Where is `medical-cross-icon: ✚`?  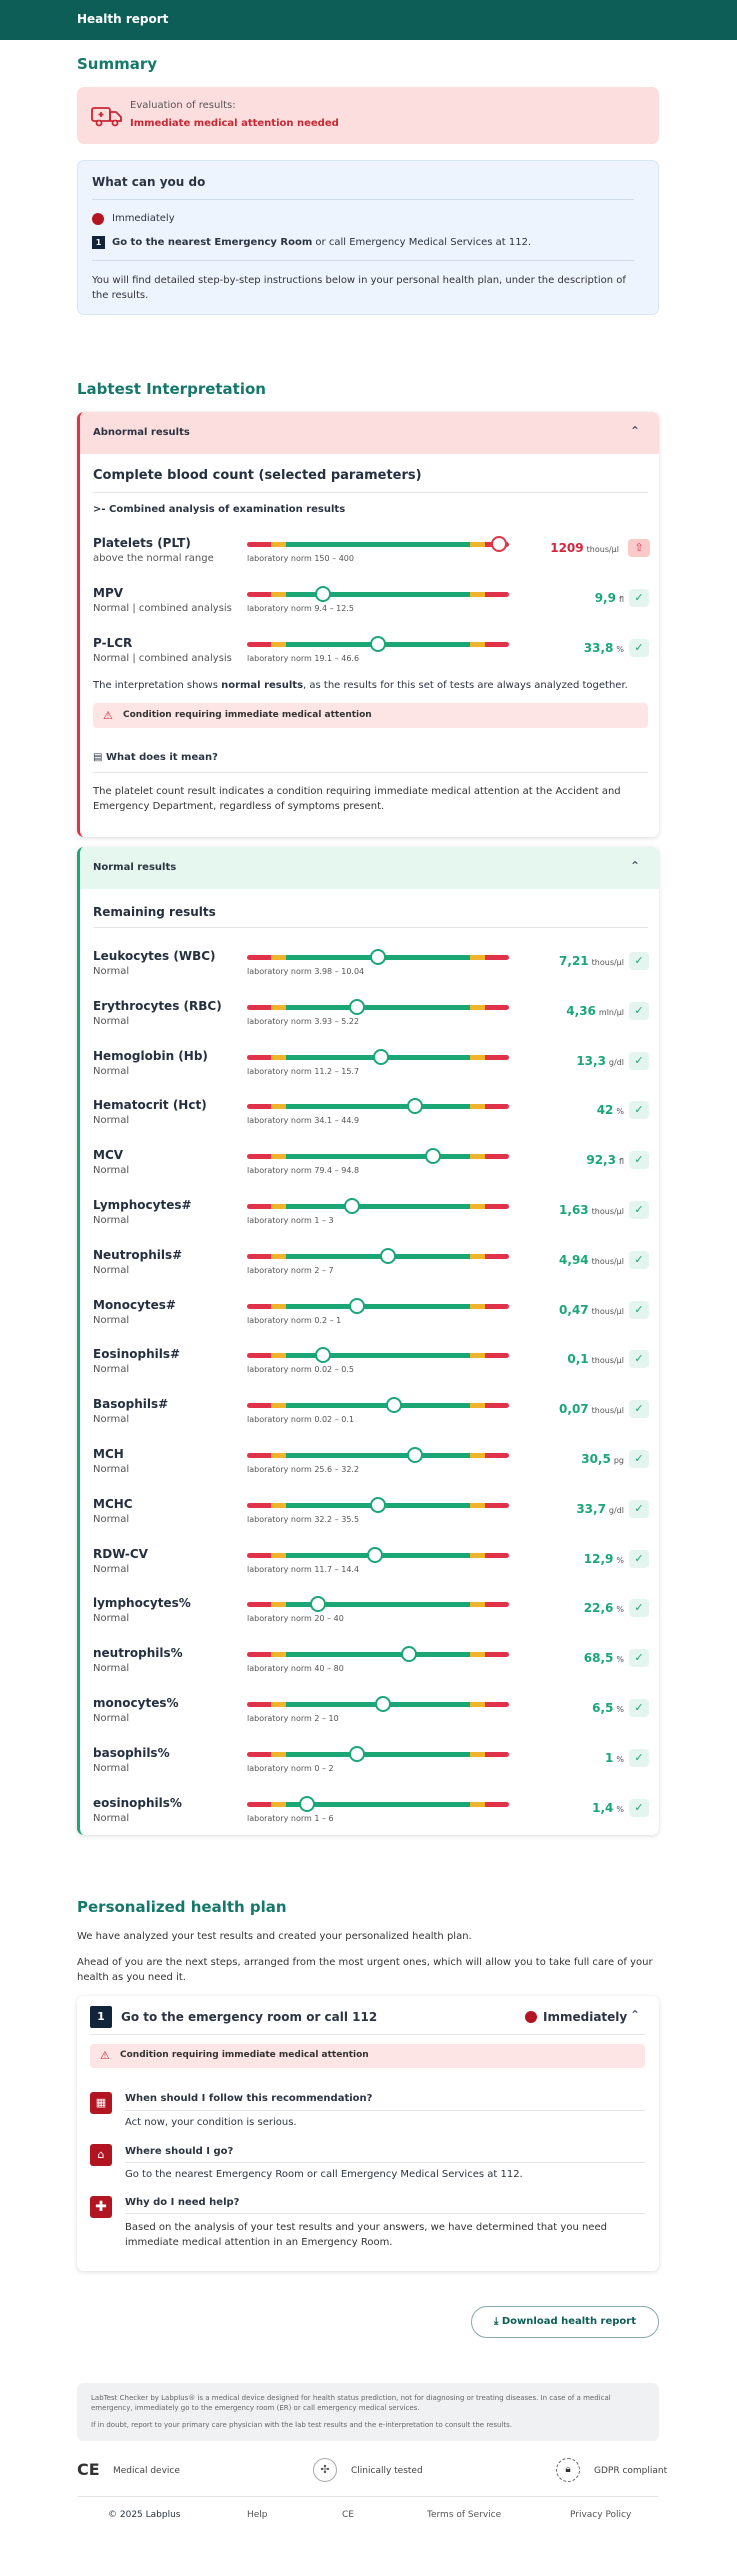 medical-cross-icon: ✚ is located at coordinates (101, 2207).